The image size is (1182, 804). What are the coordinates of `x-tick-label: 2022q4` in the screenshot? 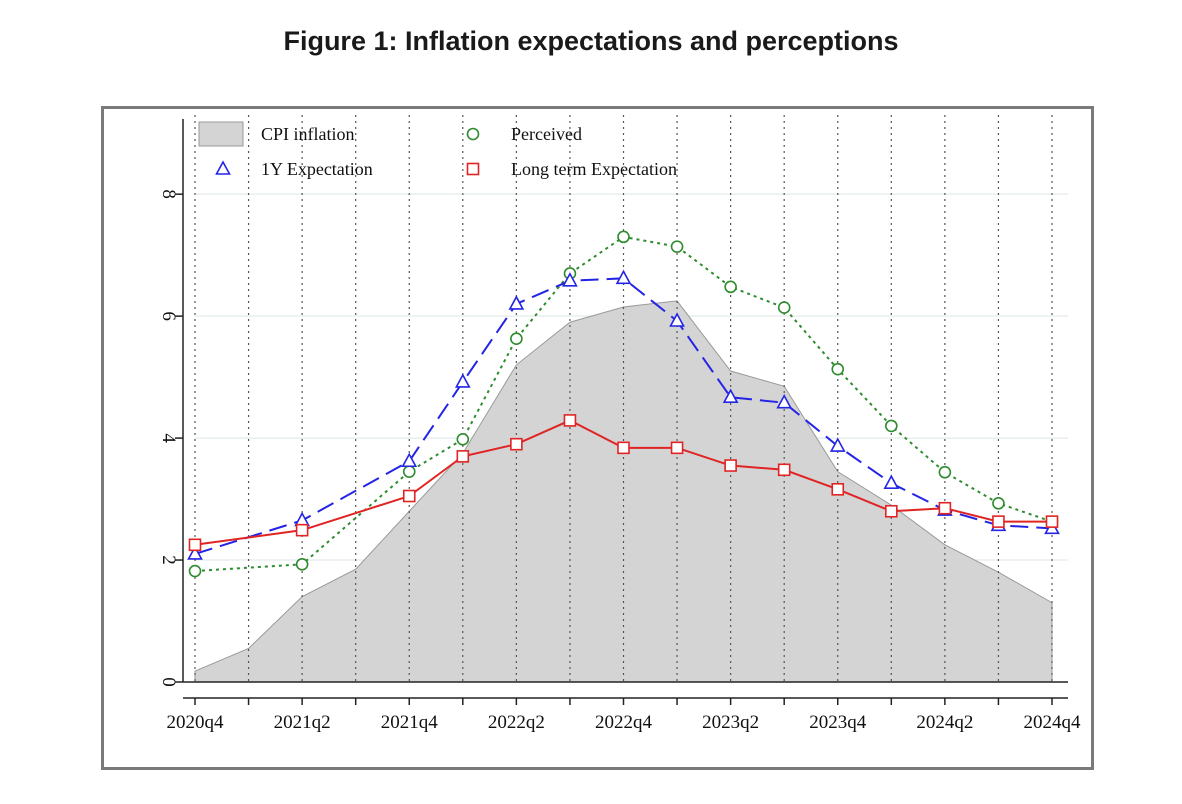 It's located at (624, 722).